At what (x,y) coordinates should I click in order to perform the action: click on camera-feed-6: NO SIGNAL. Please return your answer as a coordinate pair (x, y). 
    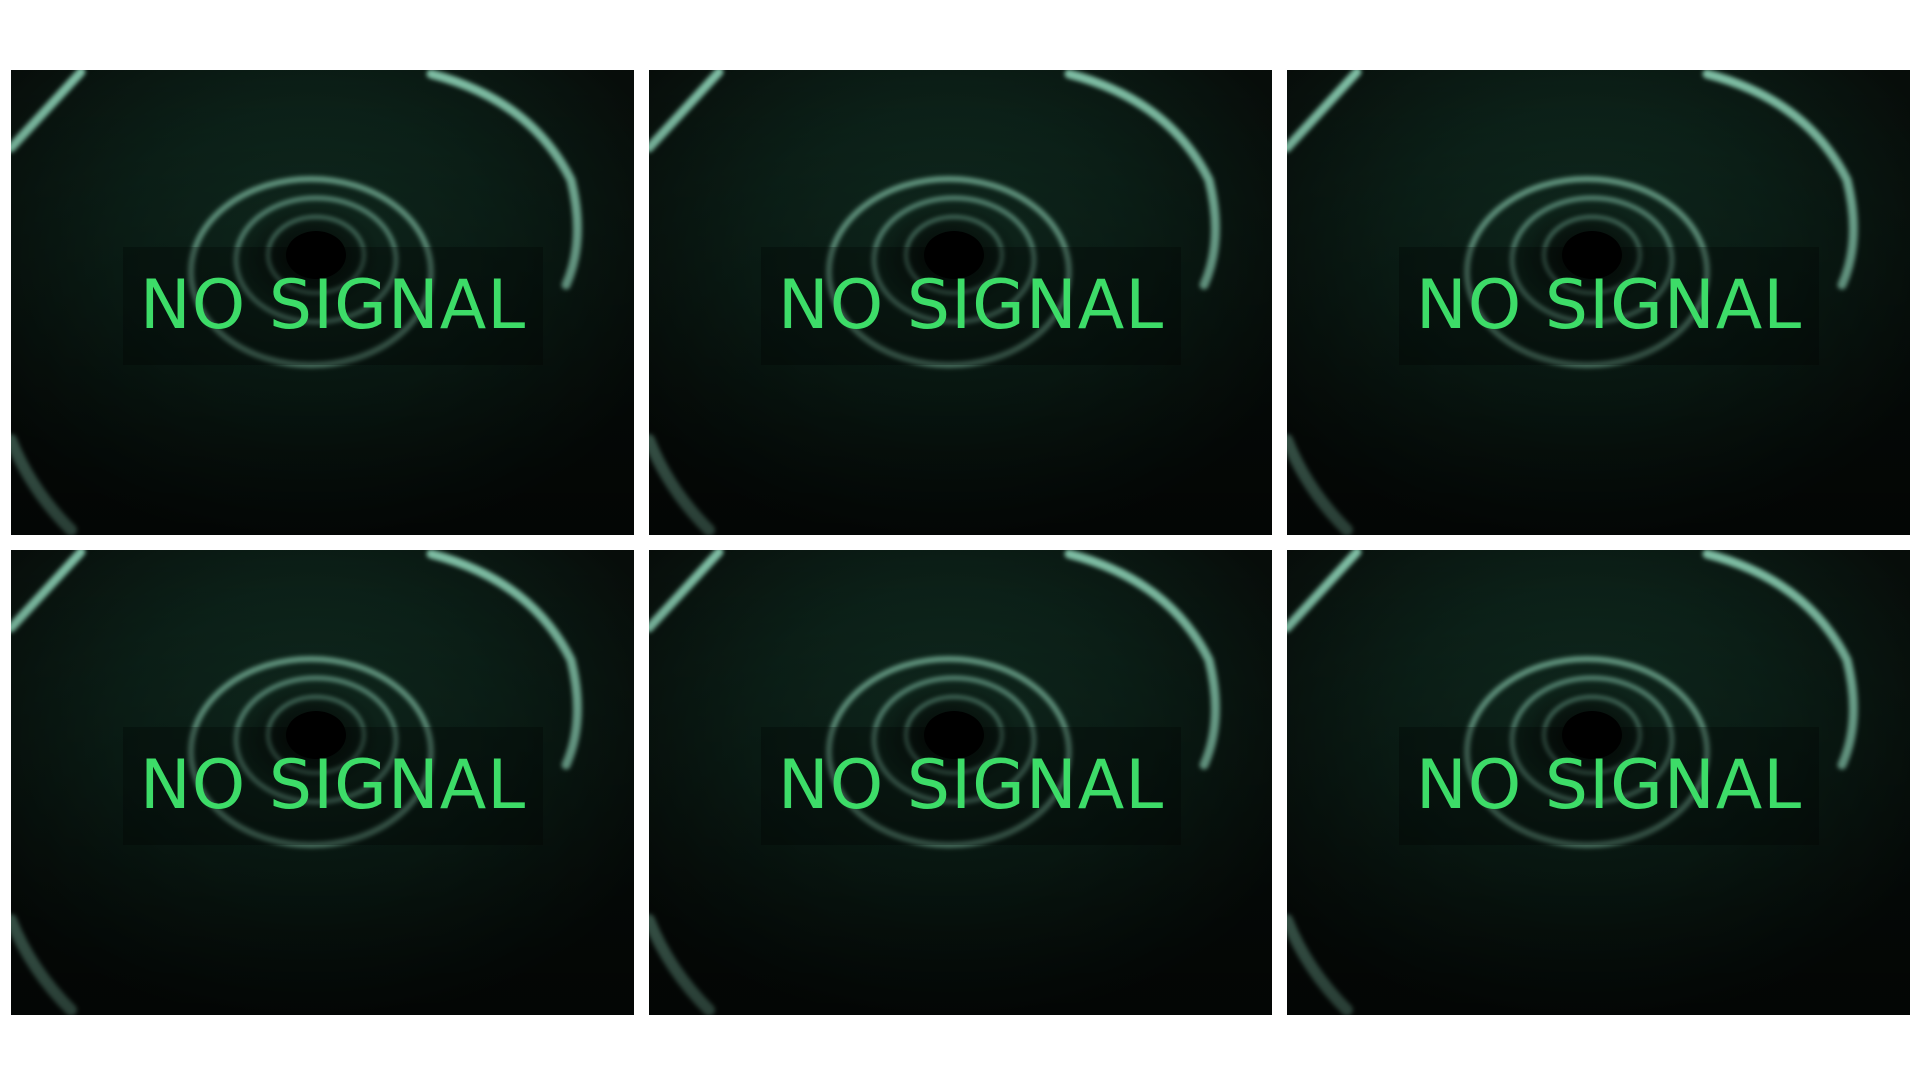
    Looking at the image, I should click on (1598, 782).